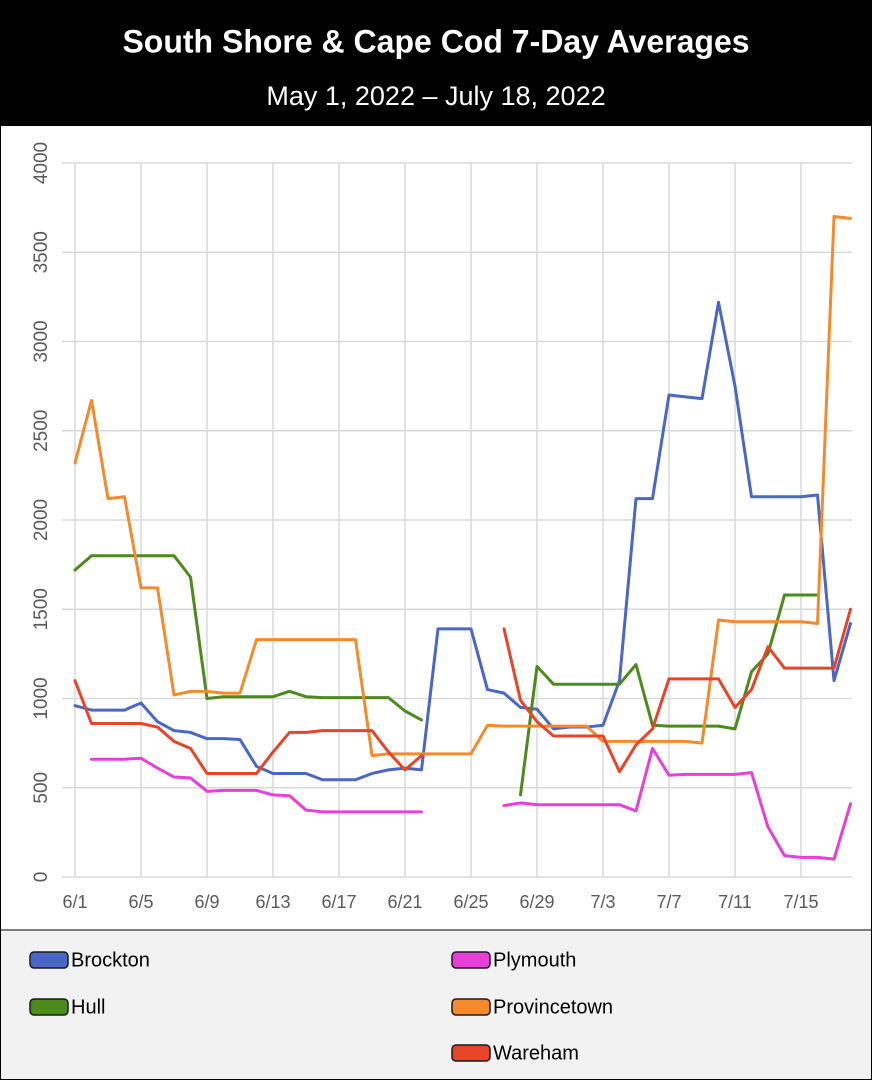 Image resolution: width=872 pixels, height=1085 pixels. Describe the element at coordinates (534, 960) in the screenshot. I see `legend-label: Plymouth` at that location.